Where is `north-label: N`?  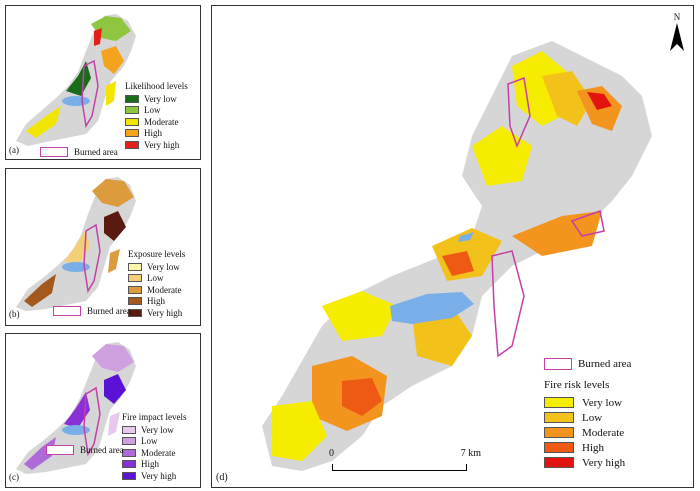 north-label: N is located at coordinates (677, 17).